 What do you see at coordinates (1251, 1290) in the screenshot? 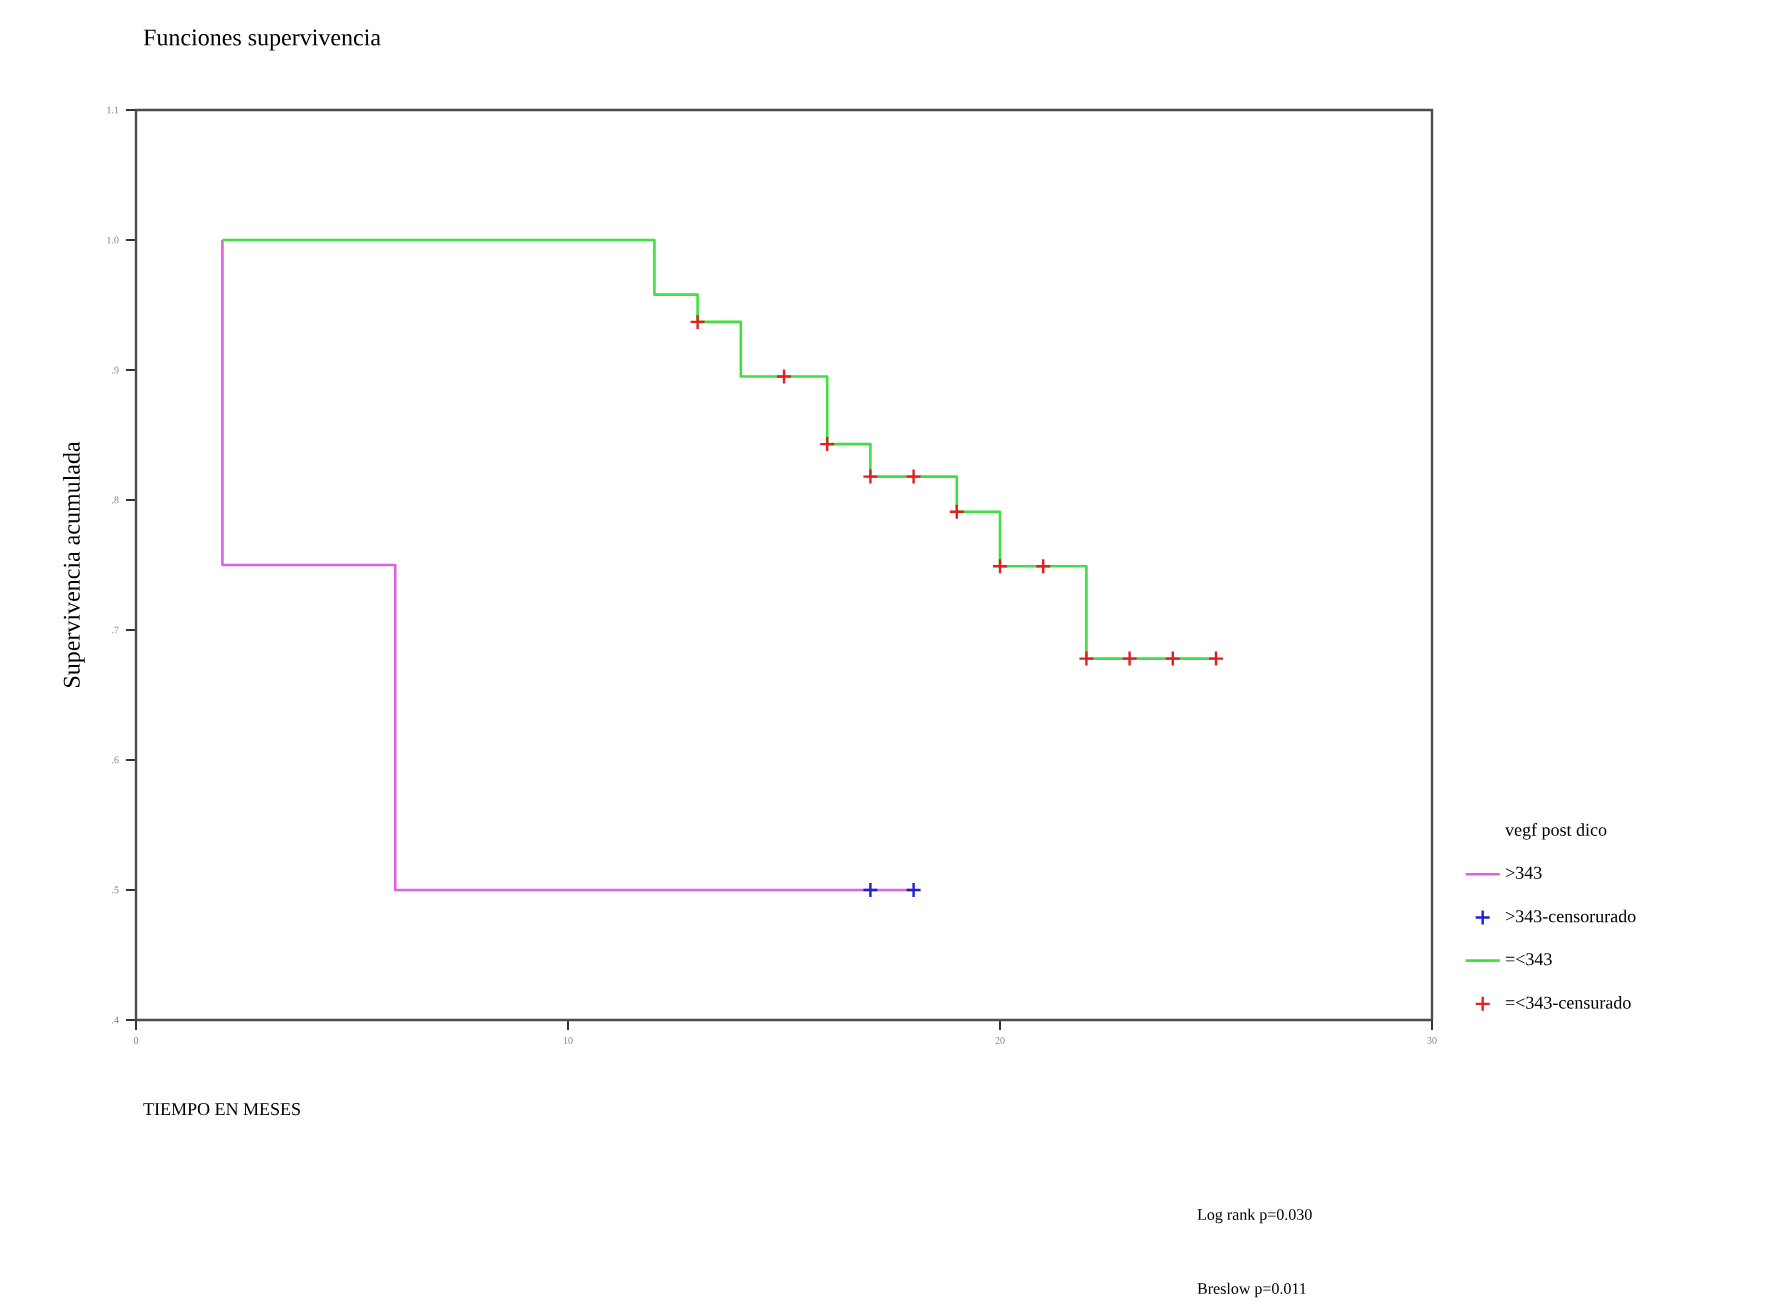
I see `text: Breslow p=0.011` at bounding box center [1251, 1290].